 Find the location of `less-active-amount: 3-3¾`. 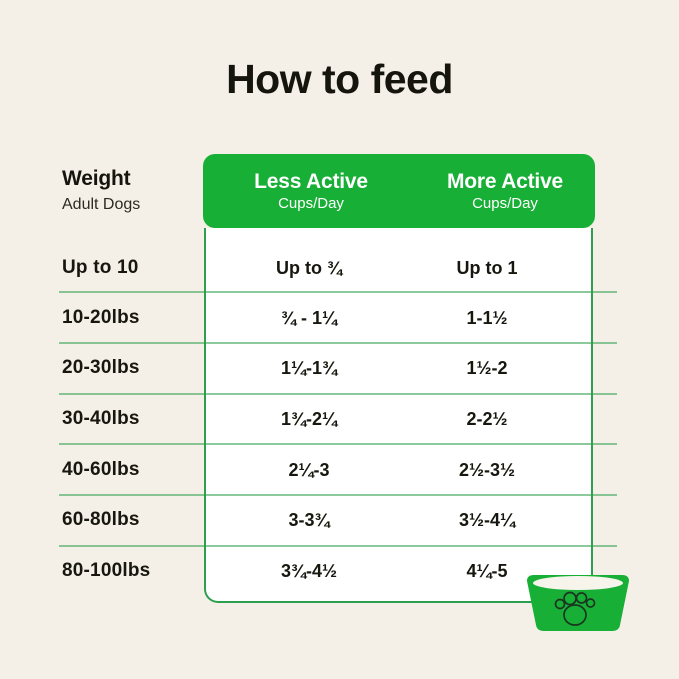

less-active-amount: 3-3¾ is located at coordinates (309, 520).